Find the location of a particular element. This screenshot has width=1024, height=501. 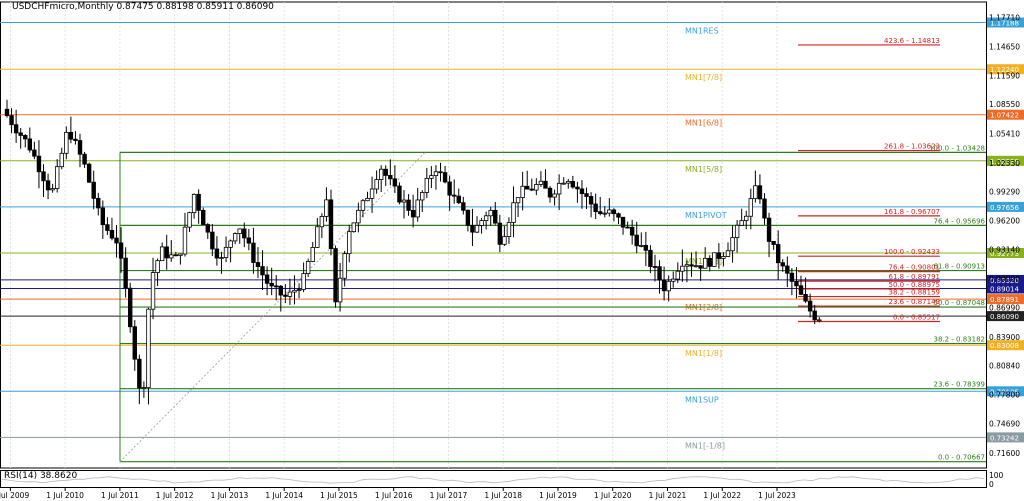

fib-short-label: 100.0 - 0.92433 is located at coordinates (912, 252).